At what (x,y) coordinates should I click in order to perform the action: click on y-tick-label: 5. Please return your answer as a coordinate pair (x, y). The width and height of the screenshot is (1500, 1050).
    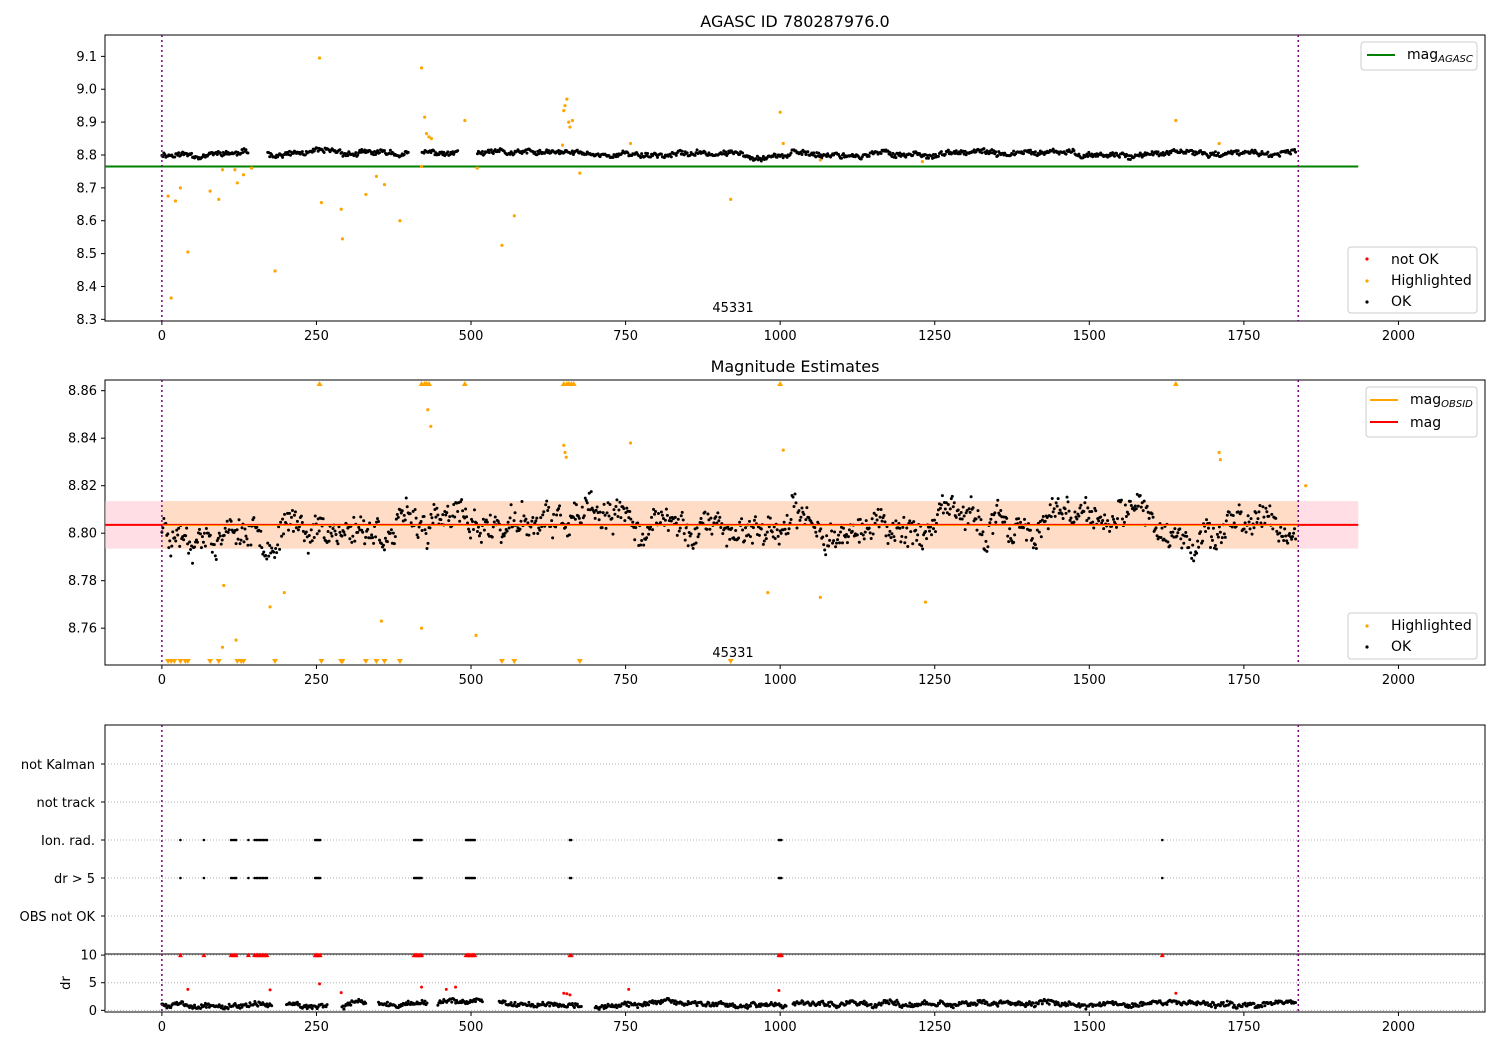
    Looking at the image, I should click on (93, 983).